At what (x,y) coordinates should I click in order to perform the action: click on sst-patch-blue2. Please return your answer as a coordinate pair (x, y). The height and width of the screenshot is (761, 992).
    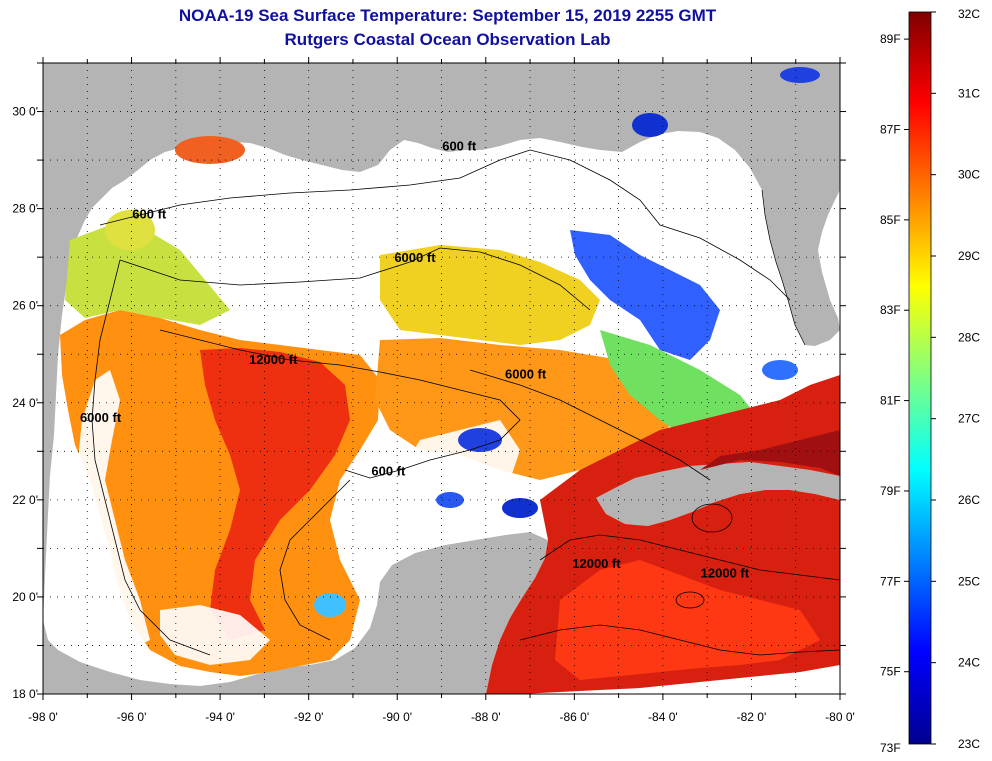
    Looking at the image, I should click on (520, 508).